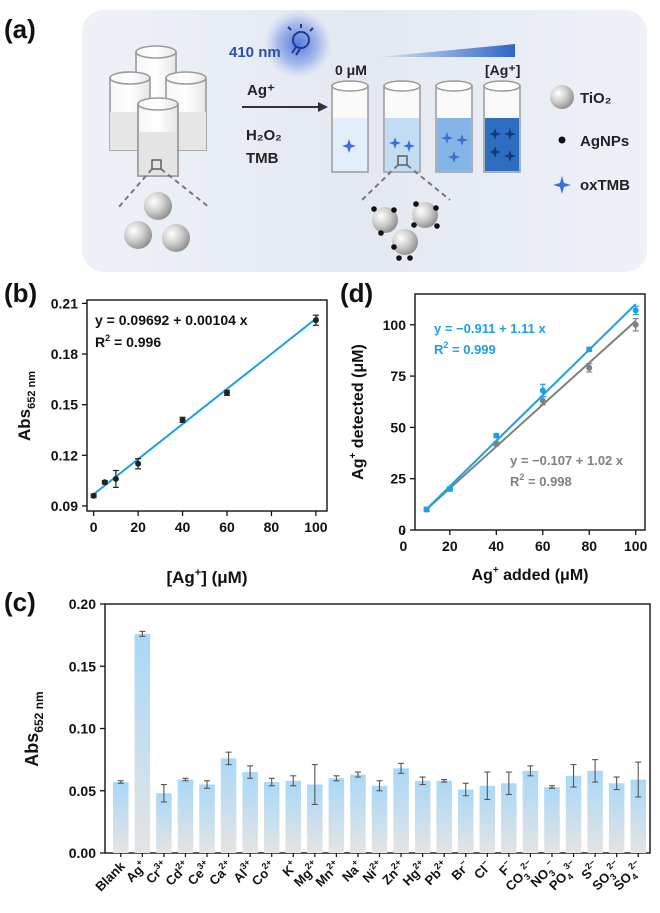  Describe the element at coordinates (357, 412) in the screenshot. I see `chart-d-ylabel: Ag+ detected (μM)` at that location.